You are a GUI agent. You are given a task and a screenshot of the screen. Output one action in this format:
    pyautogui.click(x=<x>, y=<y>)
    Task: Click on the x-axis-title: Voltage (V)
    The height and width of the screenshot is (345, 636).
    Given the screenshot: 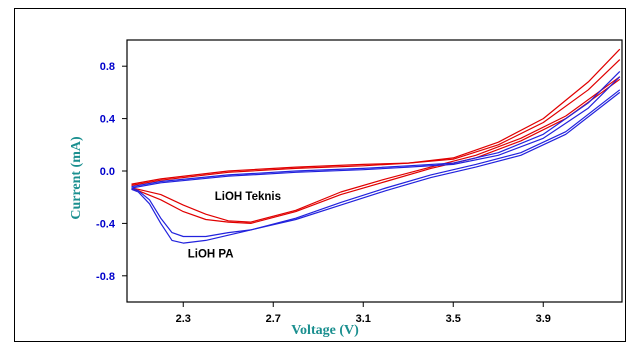 What is the action you would take?
    pyautogui.click(x=325, y=330)
    